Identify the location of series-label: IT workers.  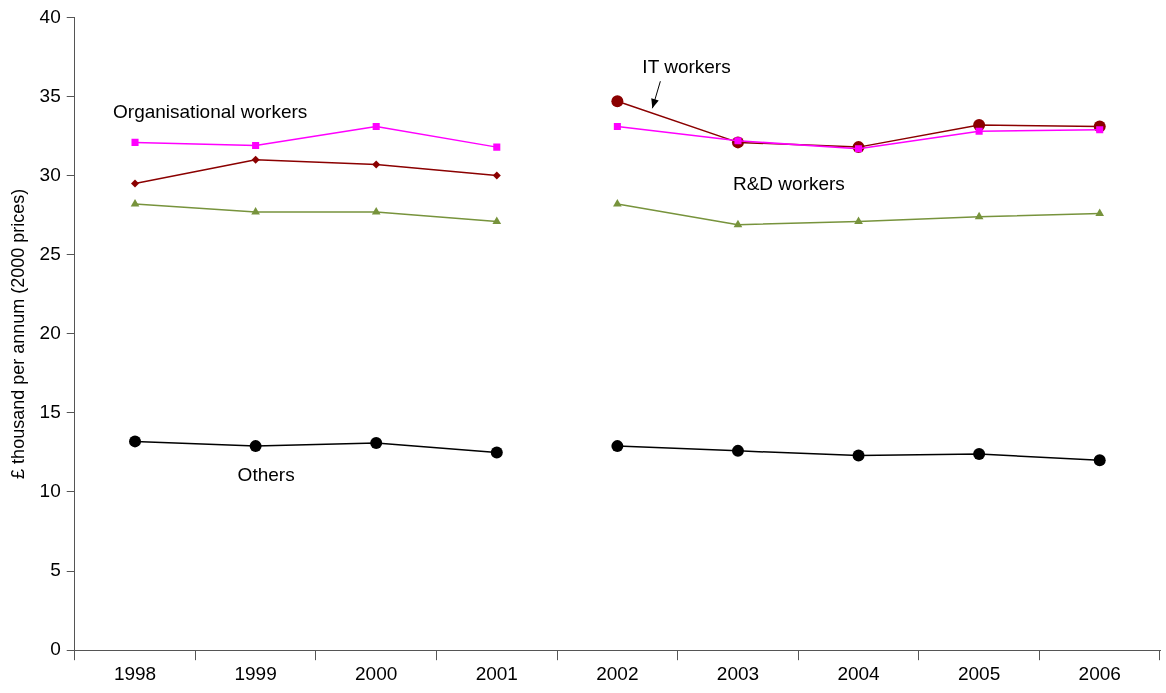
(686, 67).